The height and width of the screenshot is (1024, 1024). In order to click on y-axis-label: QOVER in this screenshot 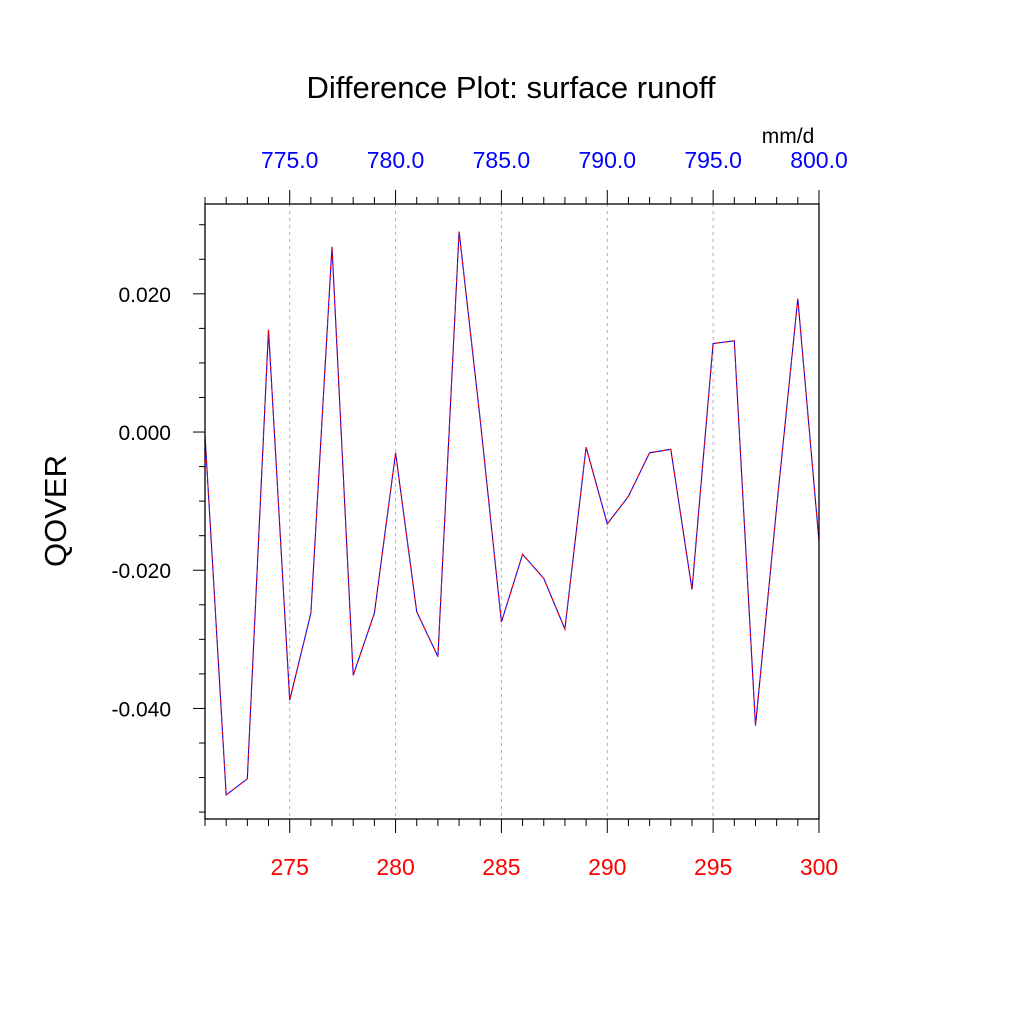, I will do `click(55, 511)`.